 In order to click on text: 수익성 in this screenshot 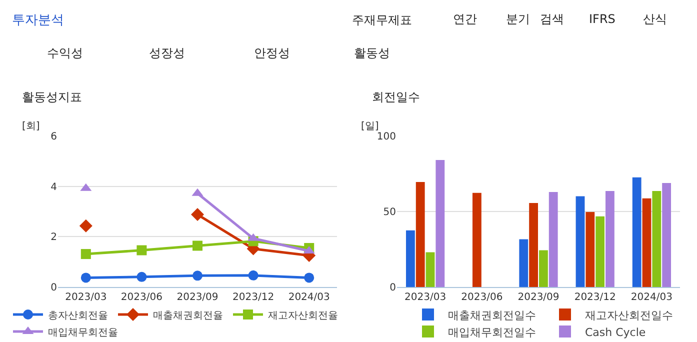, I will do `click(65, 53)`.